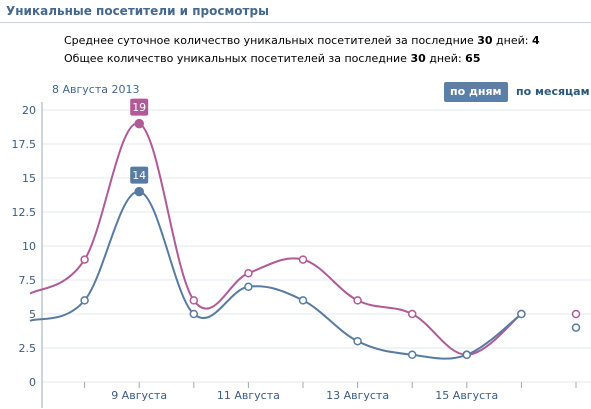  I want to click on y-tick-label: 0, so click(32, 382).